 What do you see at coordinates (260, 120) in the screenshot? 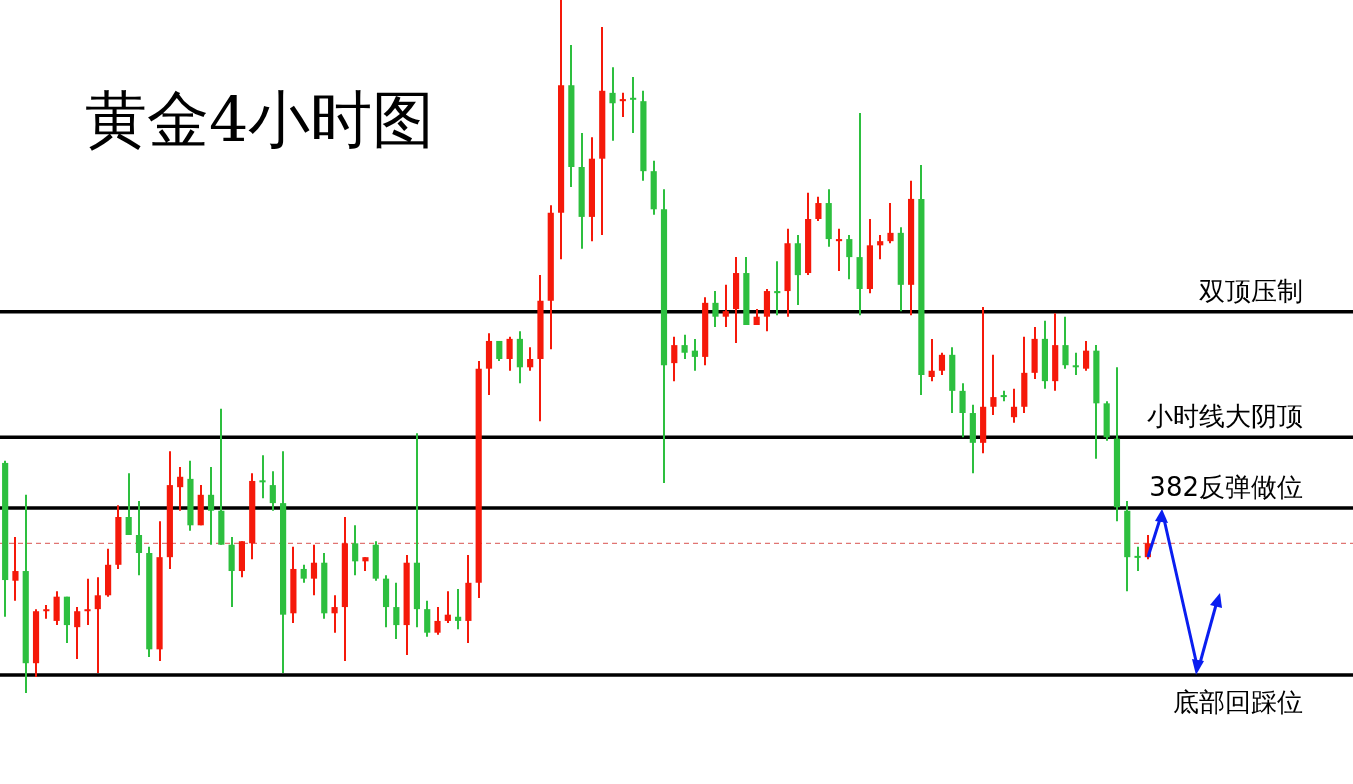
I see `text: 黄金4小时图` at bounding box center [260, 120].